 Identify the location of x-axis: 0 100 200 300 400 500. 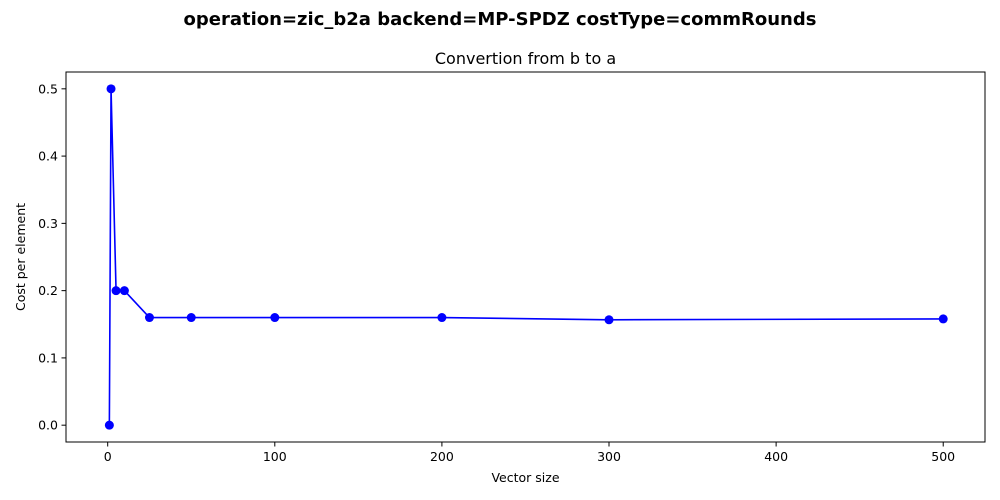
(529, 453).